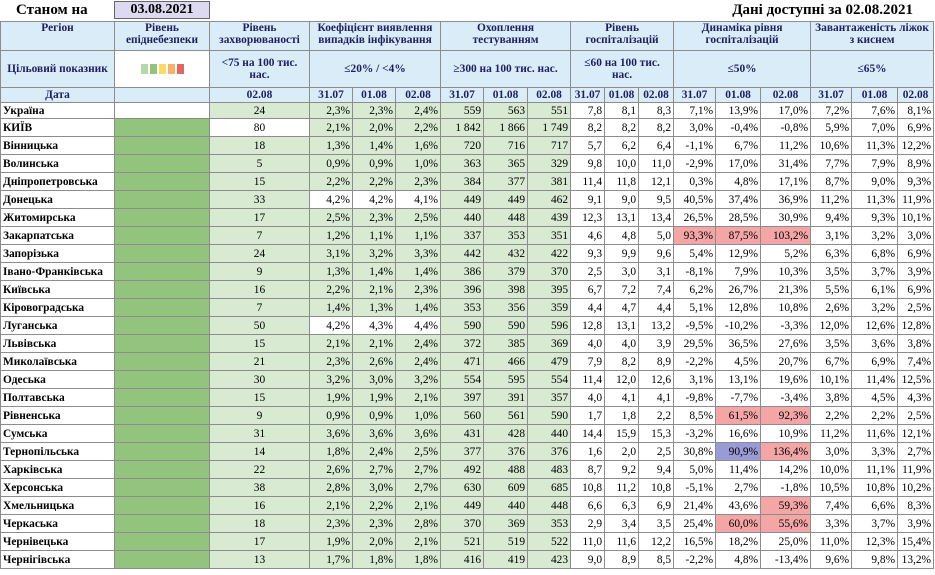 The image size is (935, 575). What do you see at coordinates (831, 343) in the screenshot?
I see `oxygen-cell: 3,5%` at bounding box center [831, 343].